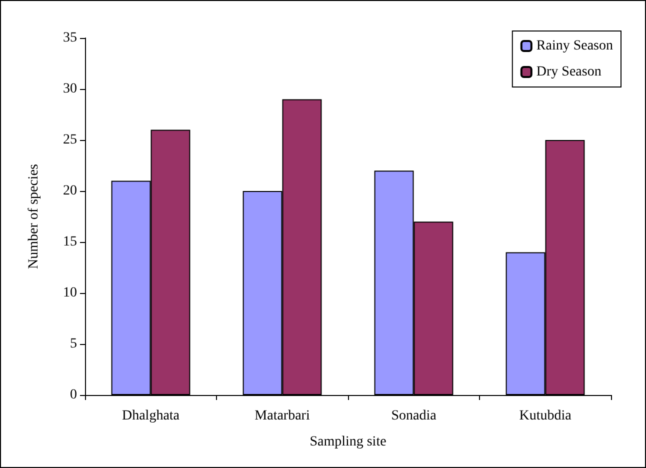  What do you see at coordinates (151, 416) in the screenshot?
I see `x-tick-label: Dhalghata` at bounding box center [151, 416].